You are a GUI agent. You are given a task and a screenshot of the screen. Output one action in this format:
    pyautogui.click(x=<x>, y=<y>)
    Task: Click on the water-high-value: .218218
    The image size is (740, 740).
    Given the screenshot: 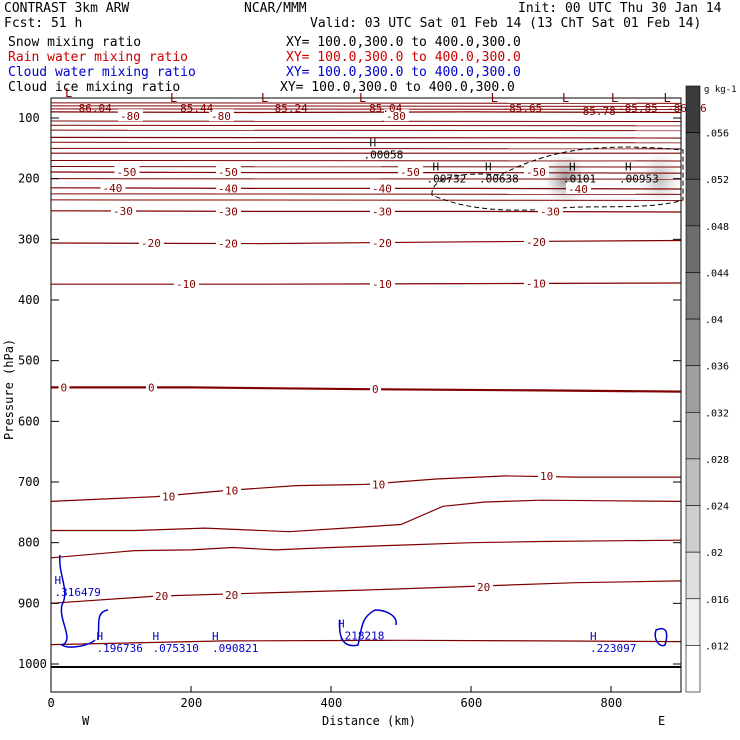 What is the action you would take?
    pyautogui.click(x=361, y=636)
    